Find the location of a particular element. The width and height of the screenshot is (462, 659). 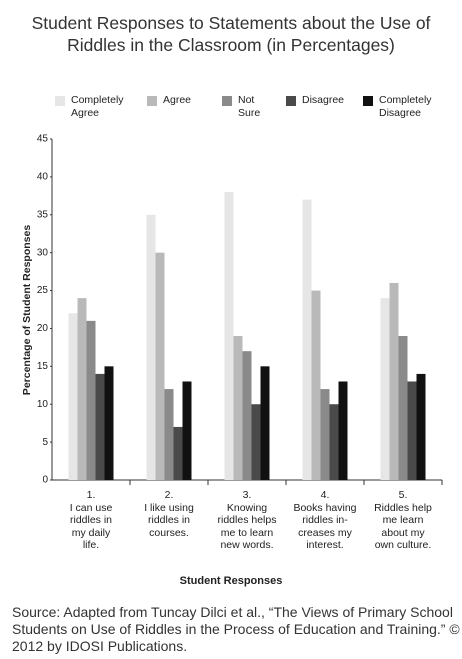

x-tick-label-line: I can use is located at coordinates (91, 507).